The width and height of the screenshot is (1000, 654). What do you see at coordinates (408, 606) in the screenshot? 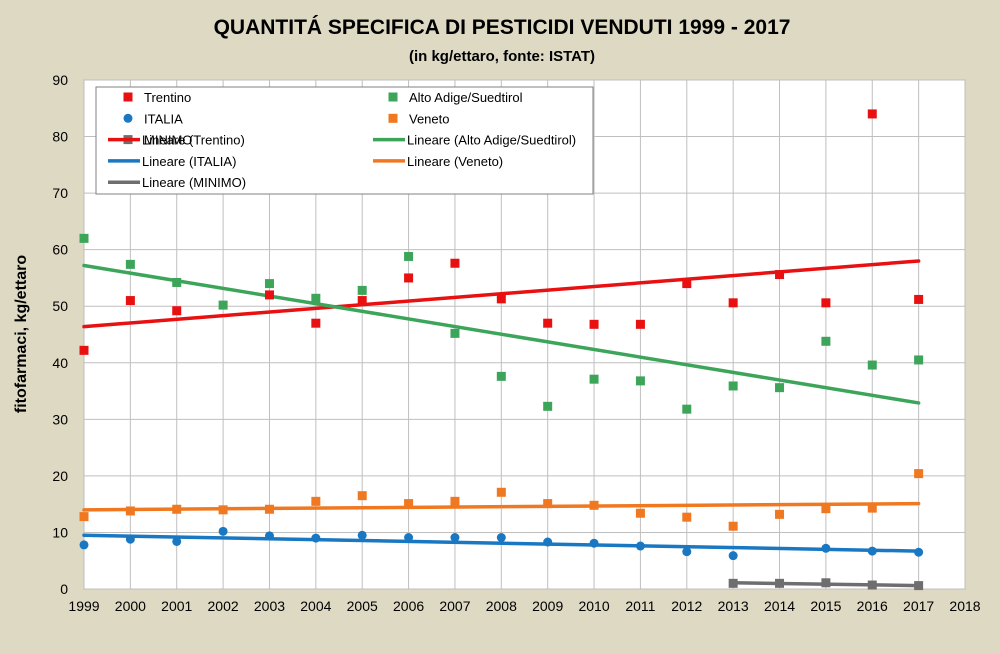
I see `x-tick-label: 2006` at bounding box center [408, 606].